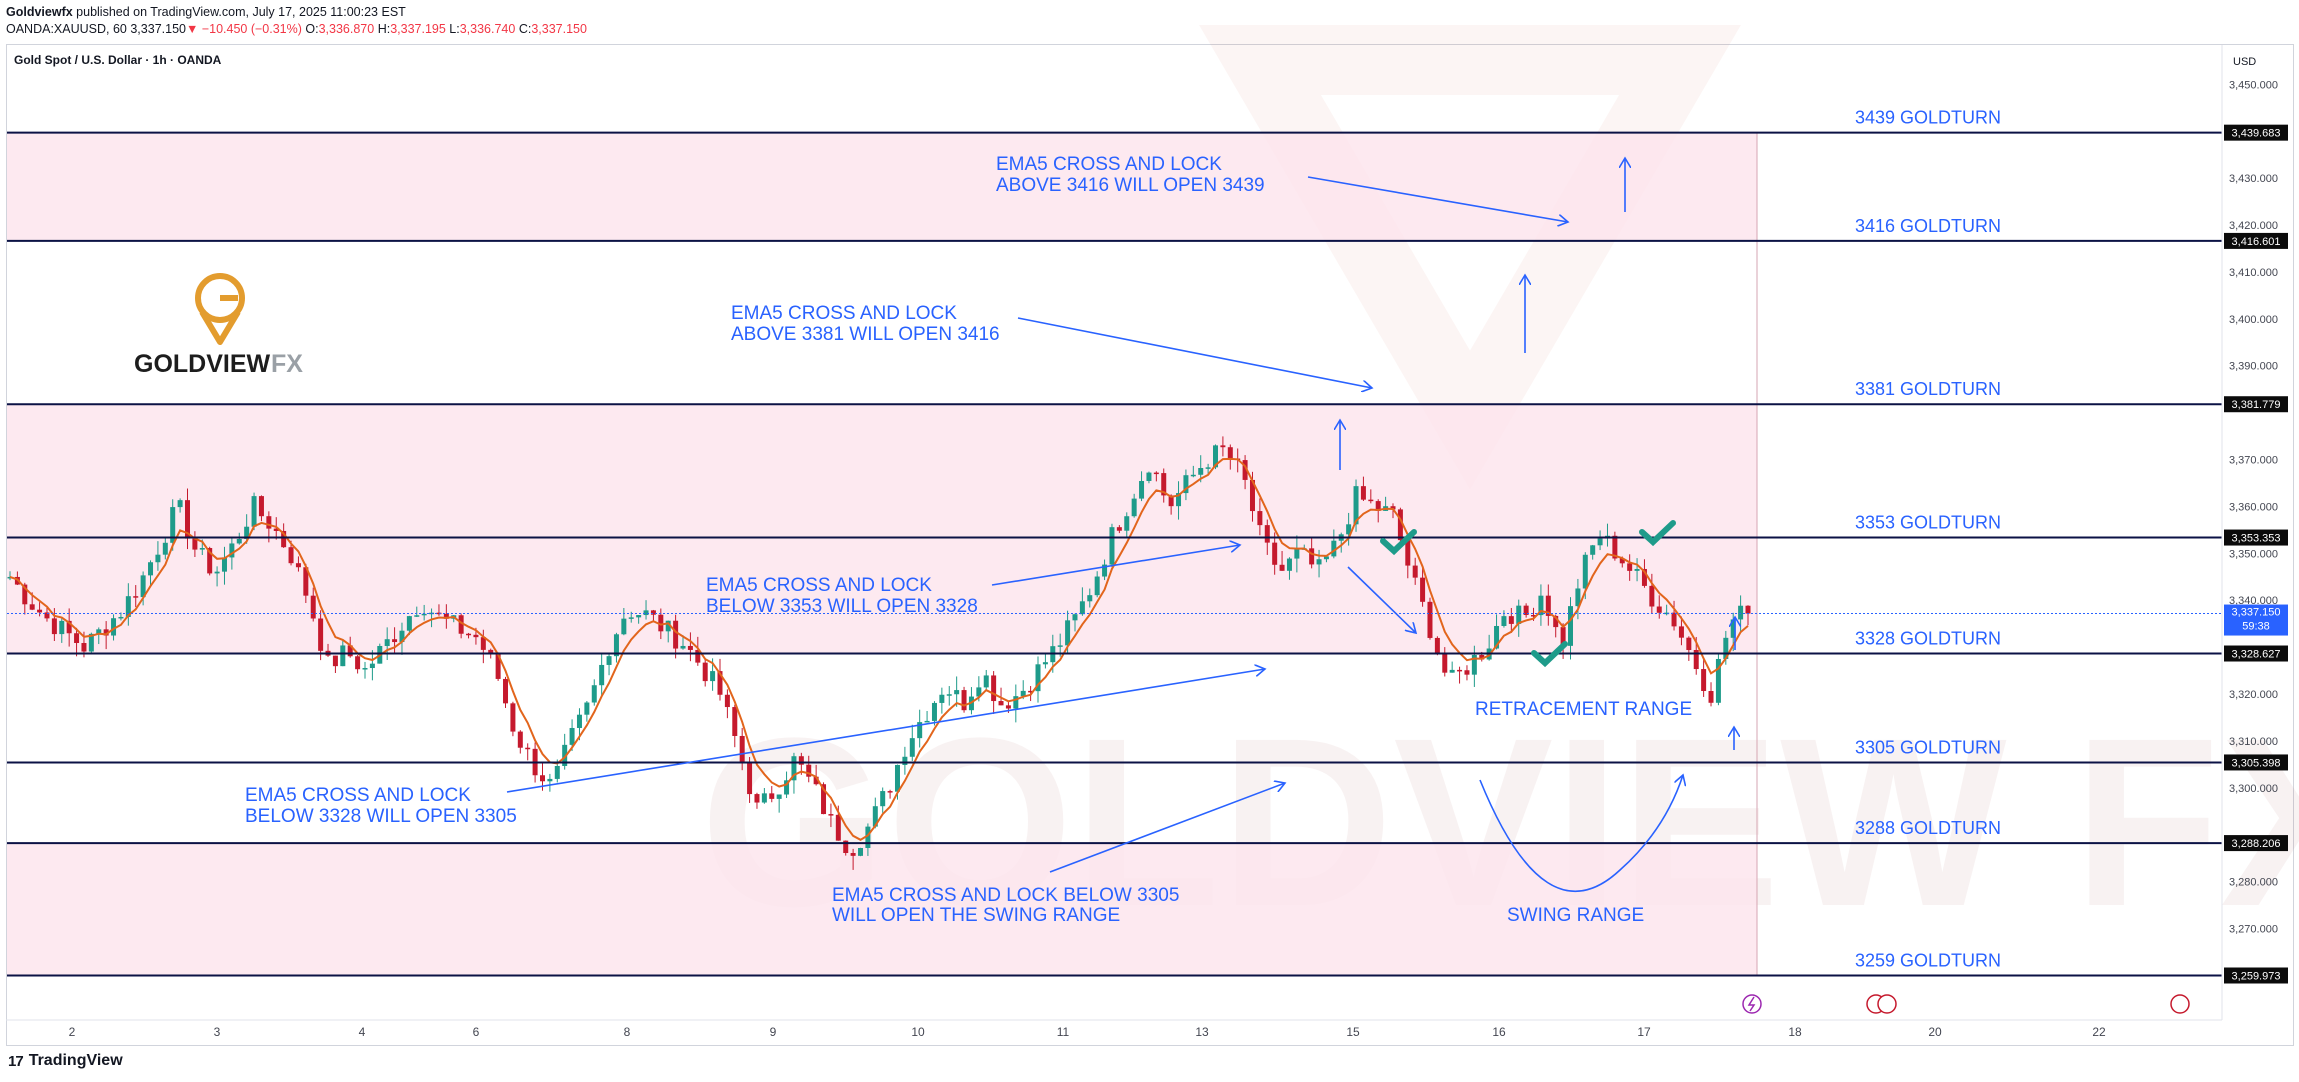 The width and height of the screenshot is (2299, 1082). What do you see at coordinates (2253, 226) in the screenshot?
I see `y-tick-2: 3,420.000` at bounding box center [2253, 226].